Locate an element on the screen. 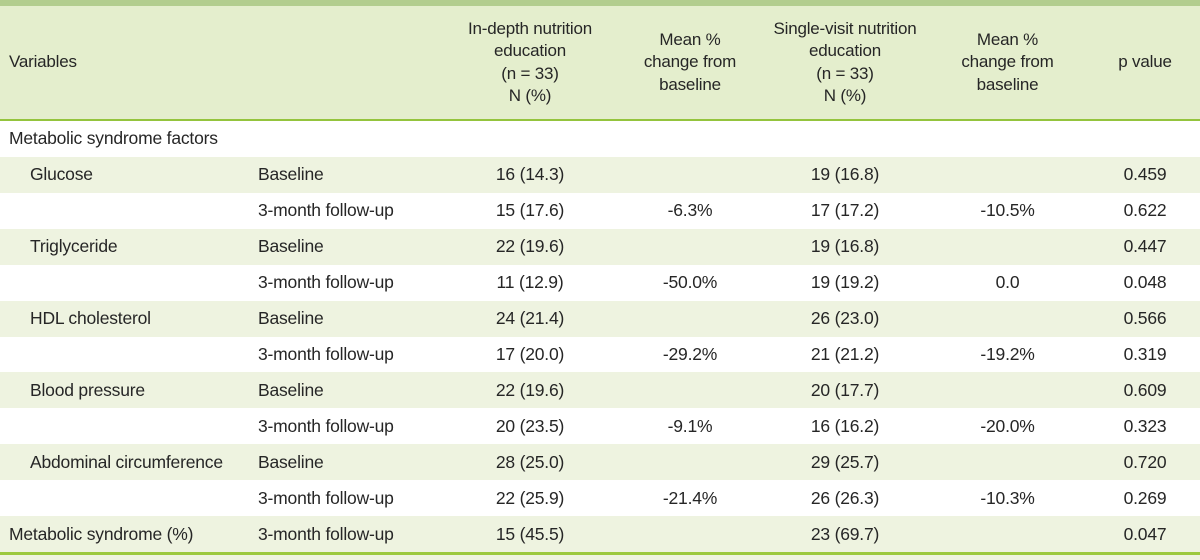 This screenshot has height=560, width=1200. p-value-cell: 0.566 is located at coordinates (1145, 318).